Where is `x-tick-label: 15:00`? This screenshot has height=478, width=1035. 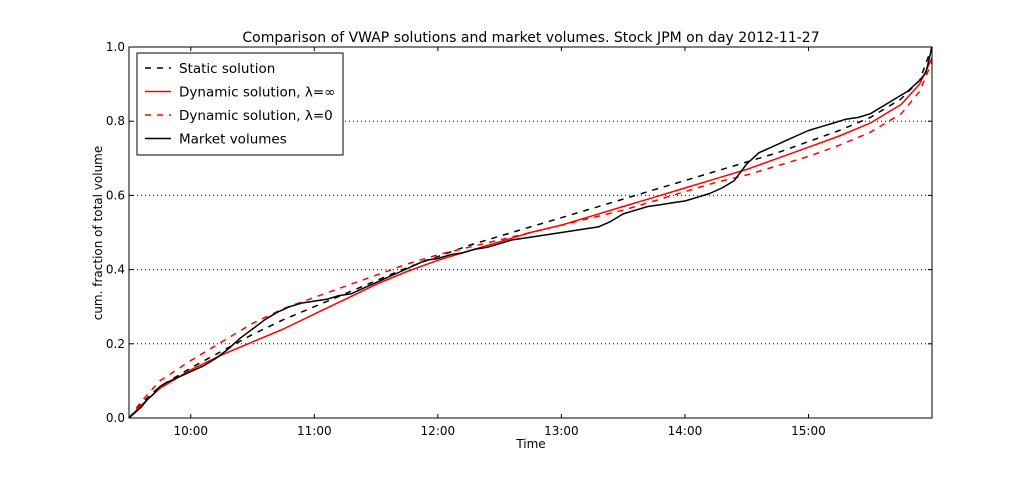
x-tick-label: 15:00 is located at coordinates (808, 431).